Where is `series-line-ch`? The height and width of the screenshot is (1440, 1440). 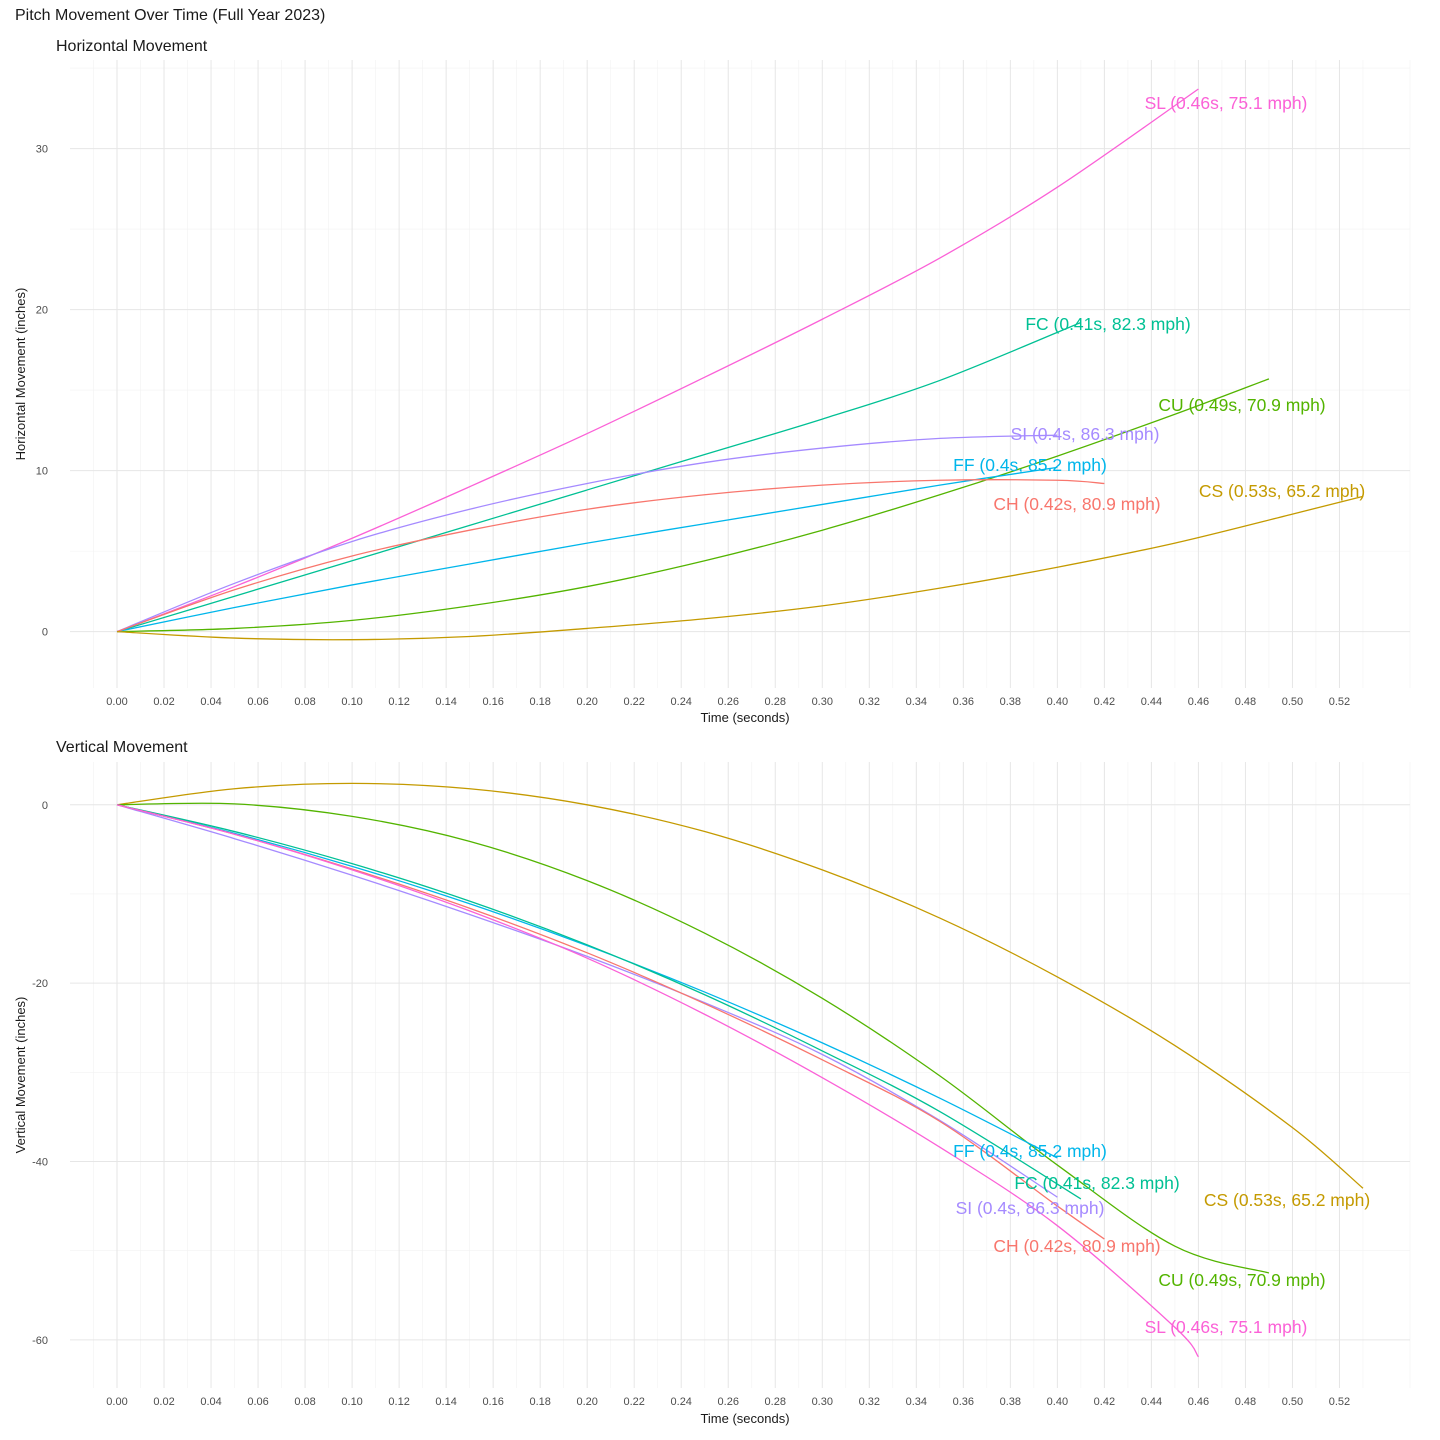 series-line-ch is located at coordinates (610, 556).